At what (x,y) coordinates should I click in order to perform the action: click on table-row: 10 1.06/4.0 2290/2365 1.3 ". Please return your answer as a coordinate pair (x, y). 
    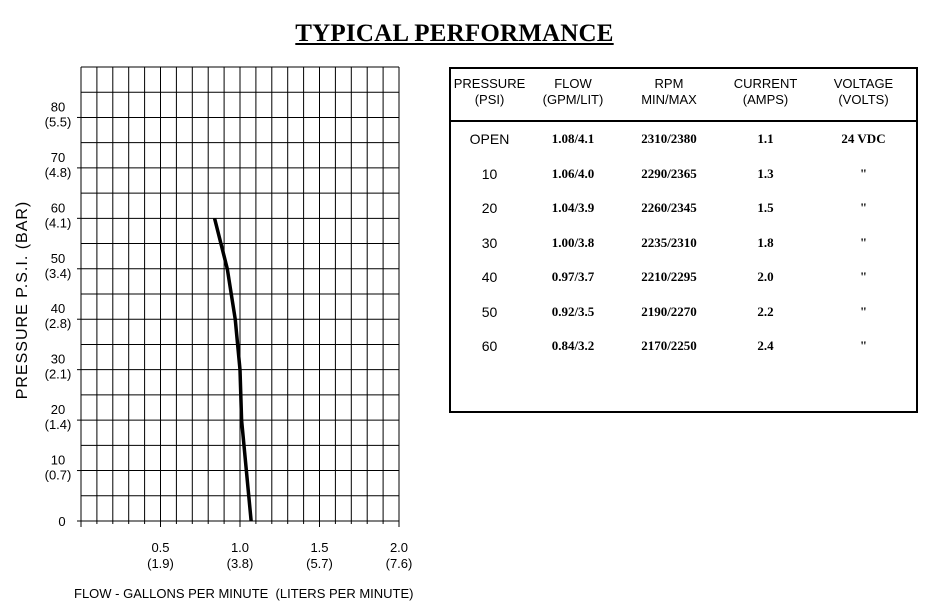
    Looking at the image, I should click on (683, 174).